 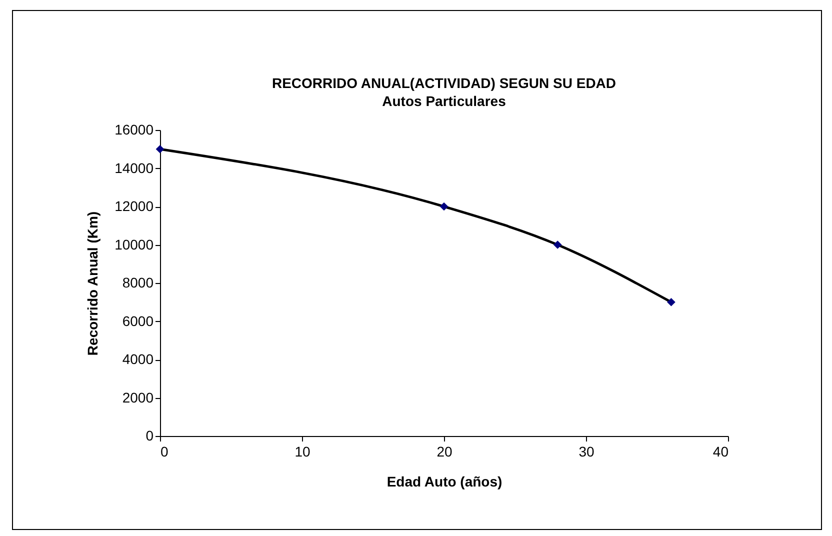 I want to click on chart-title: RECORRIDO ANUAL(ACTIVIDAD) SEGUN SU EDAD, so click(x=444, y=83).